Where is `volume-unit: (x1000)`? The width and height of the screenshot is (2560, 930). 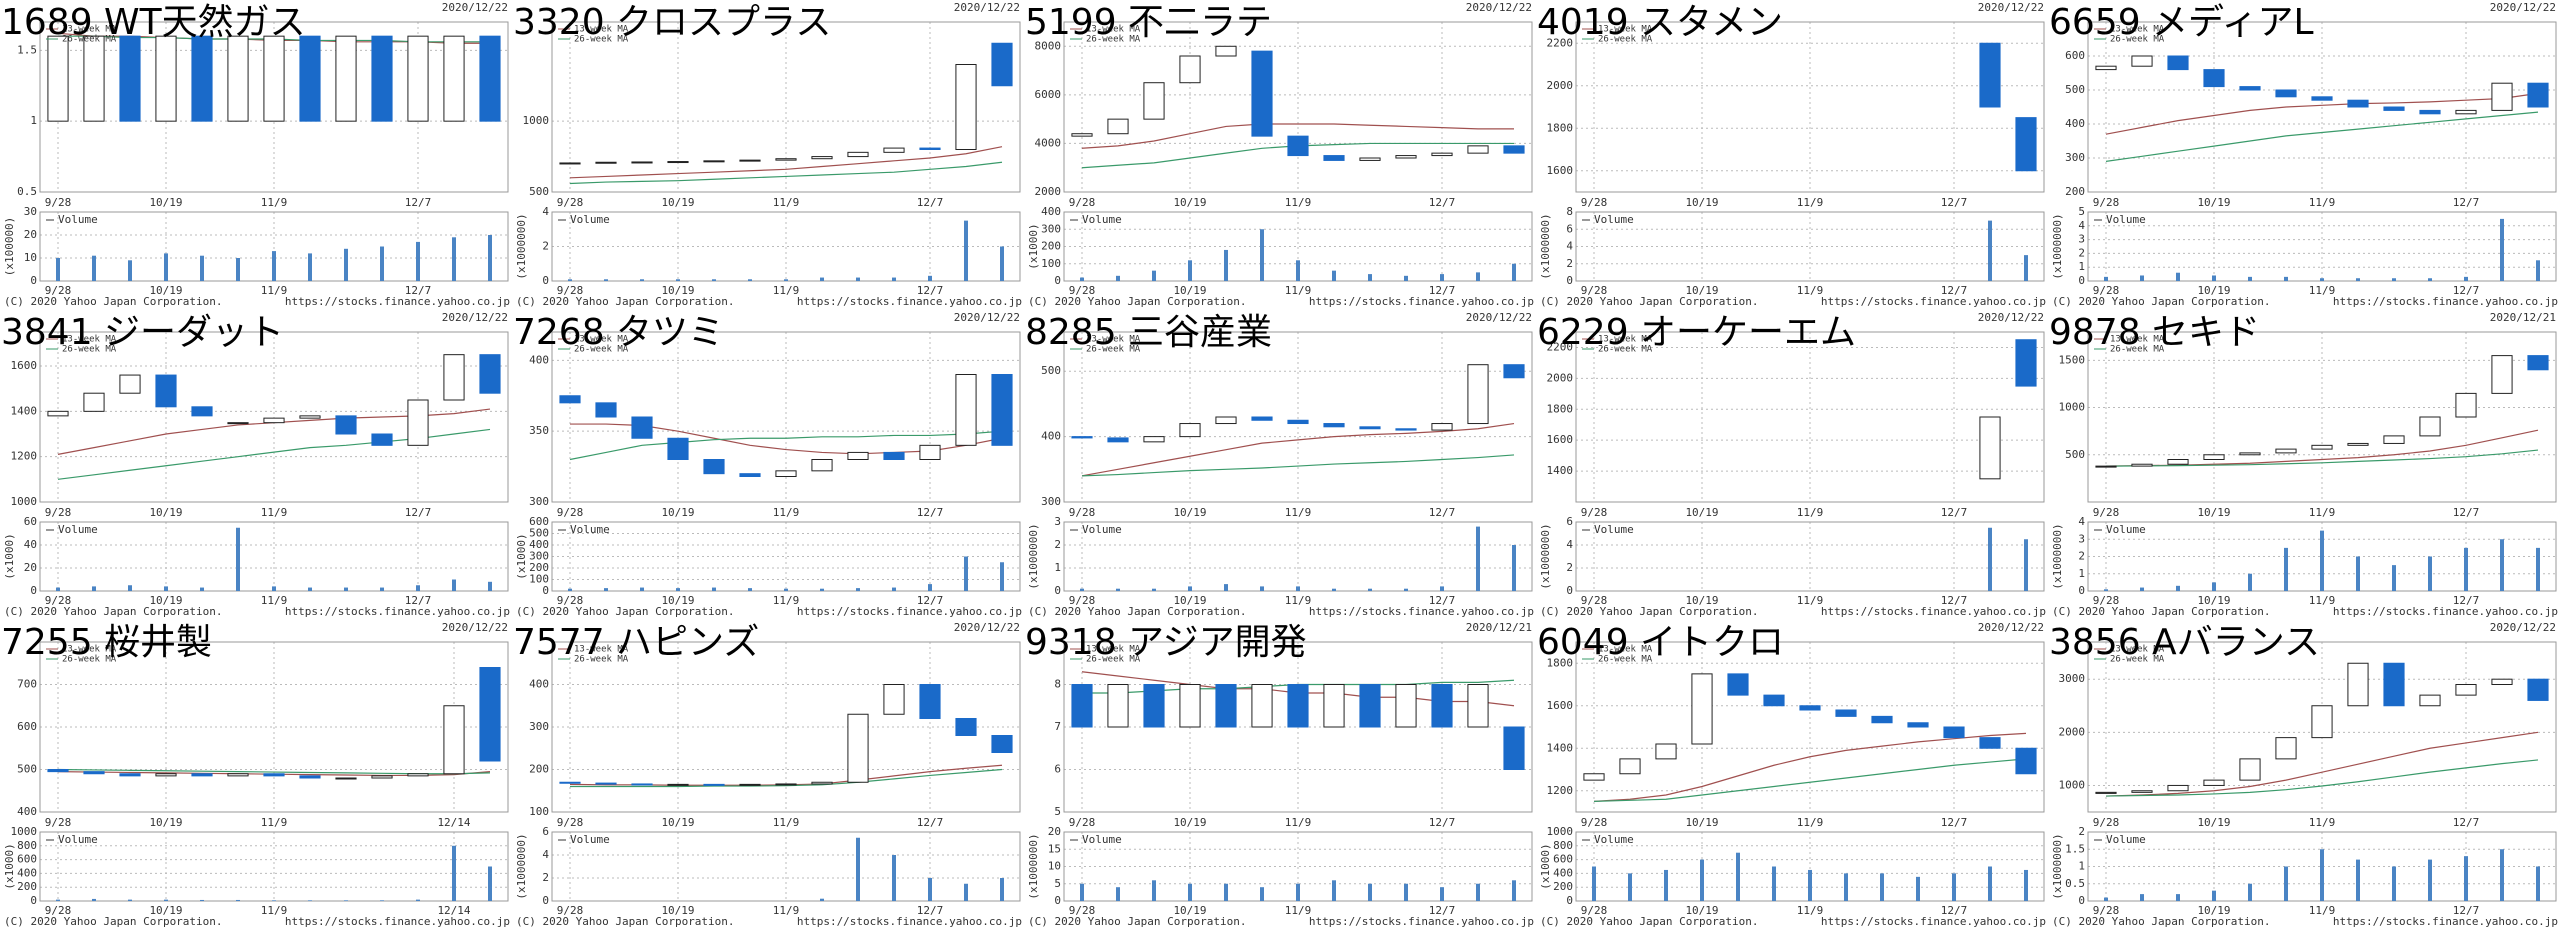 volume-unit: (x1000) is located at coordinates (9, 866).